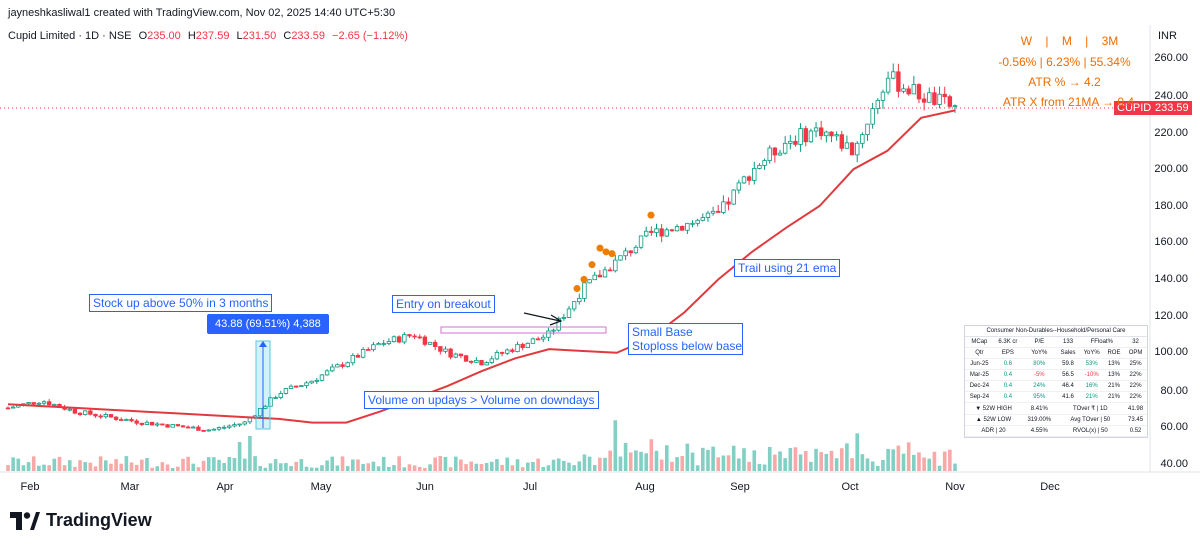 This screenshot has width=1200, height=545. I want to click on x-tick: Feb, so click(30, 487).